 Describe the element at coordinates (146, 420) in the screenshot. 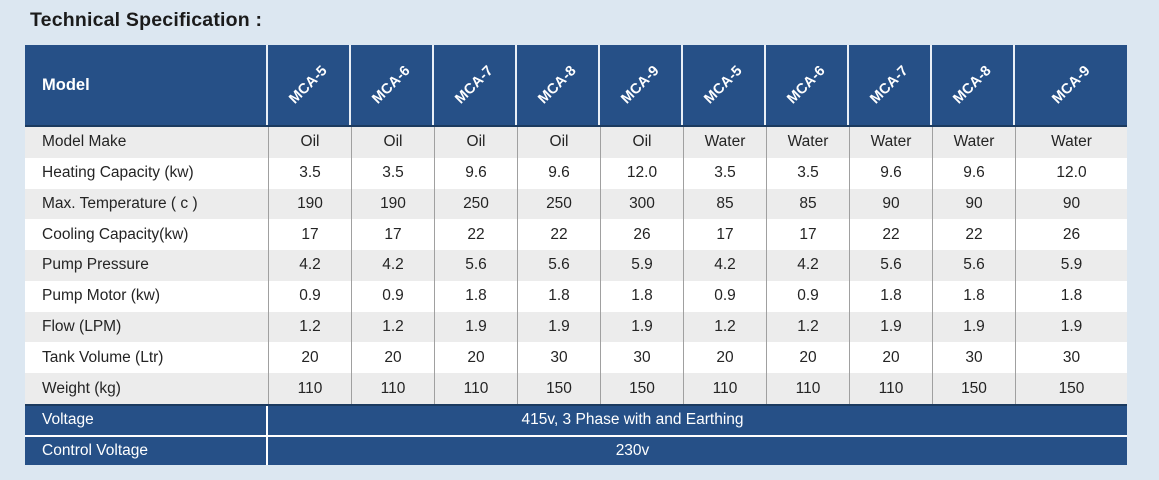

I see `voltage-label: Voltage` at that location.